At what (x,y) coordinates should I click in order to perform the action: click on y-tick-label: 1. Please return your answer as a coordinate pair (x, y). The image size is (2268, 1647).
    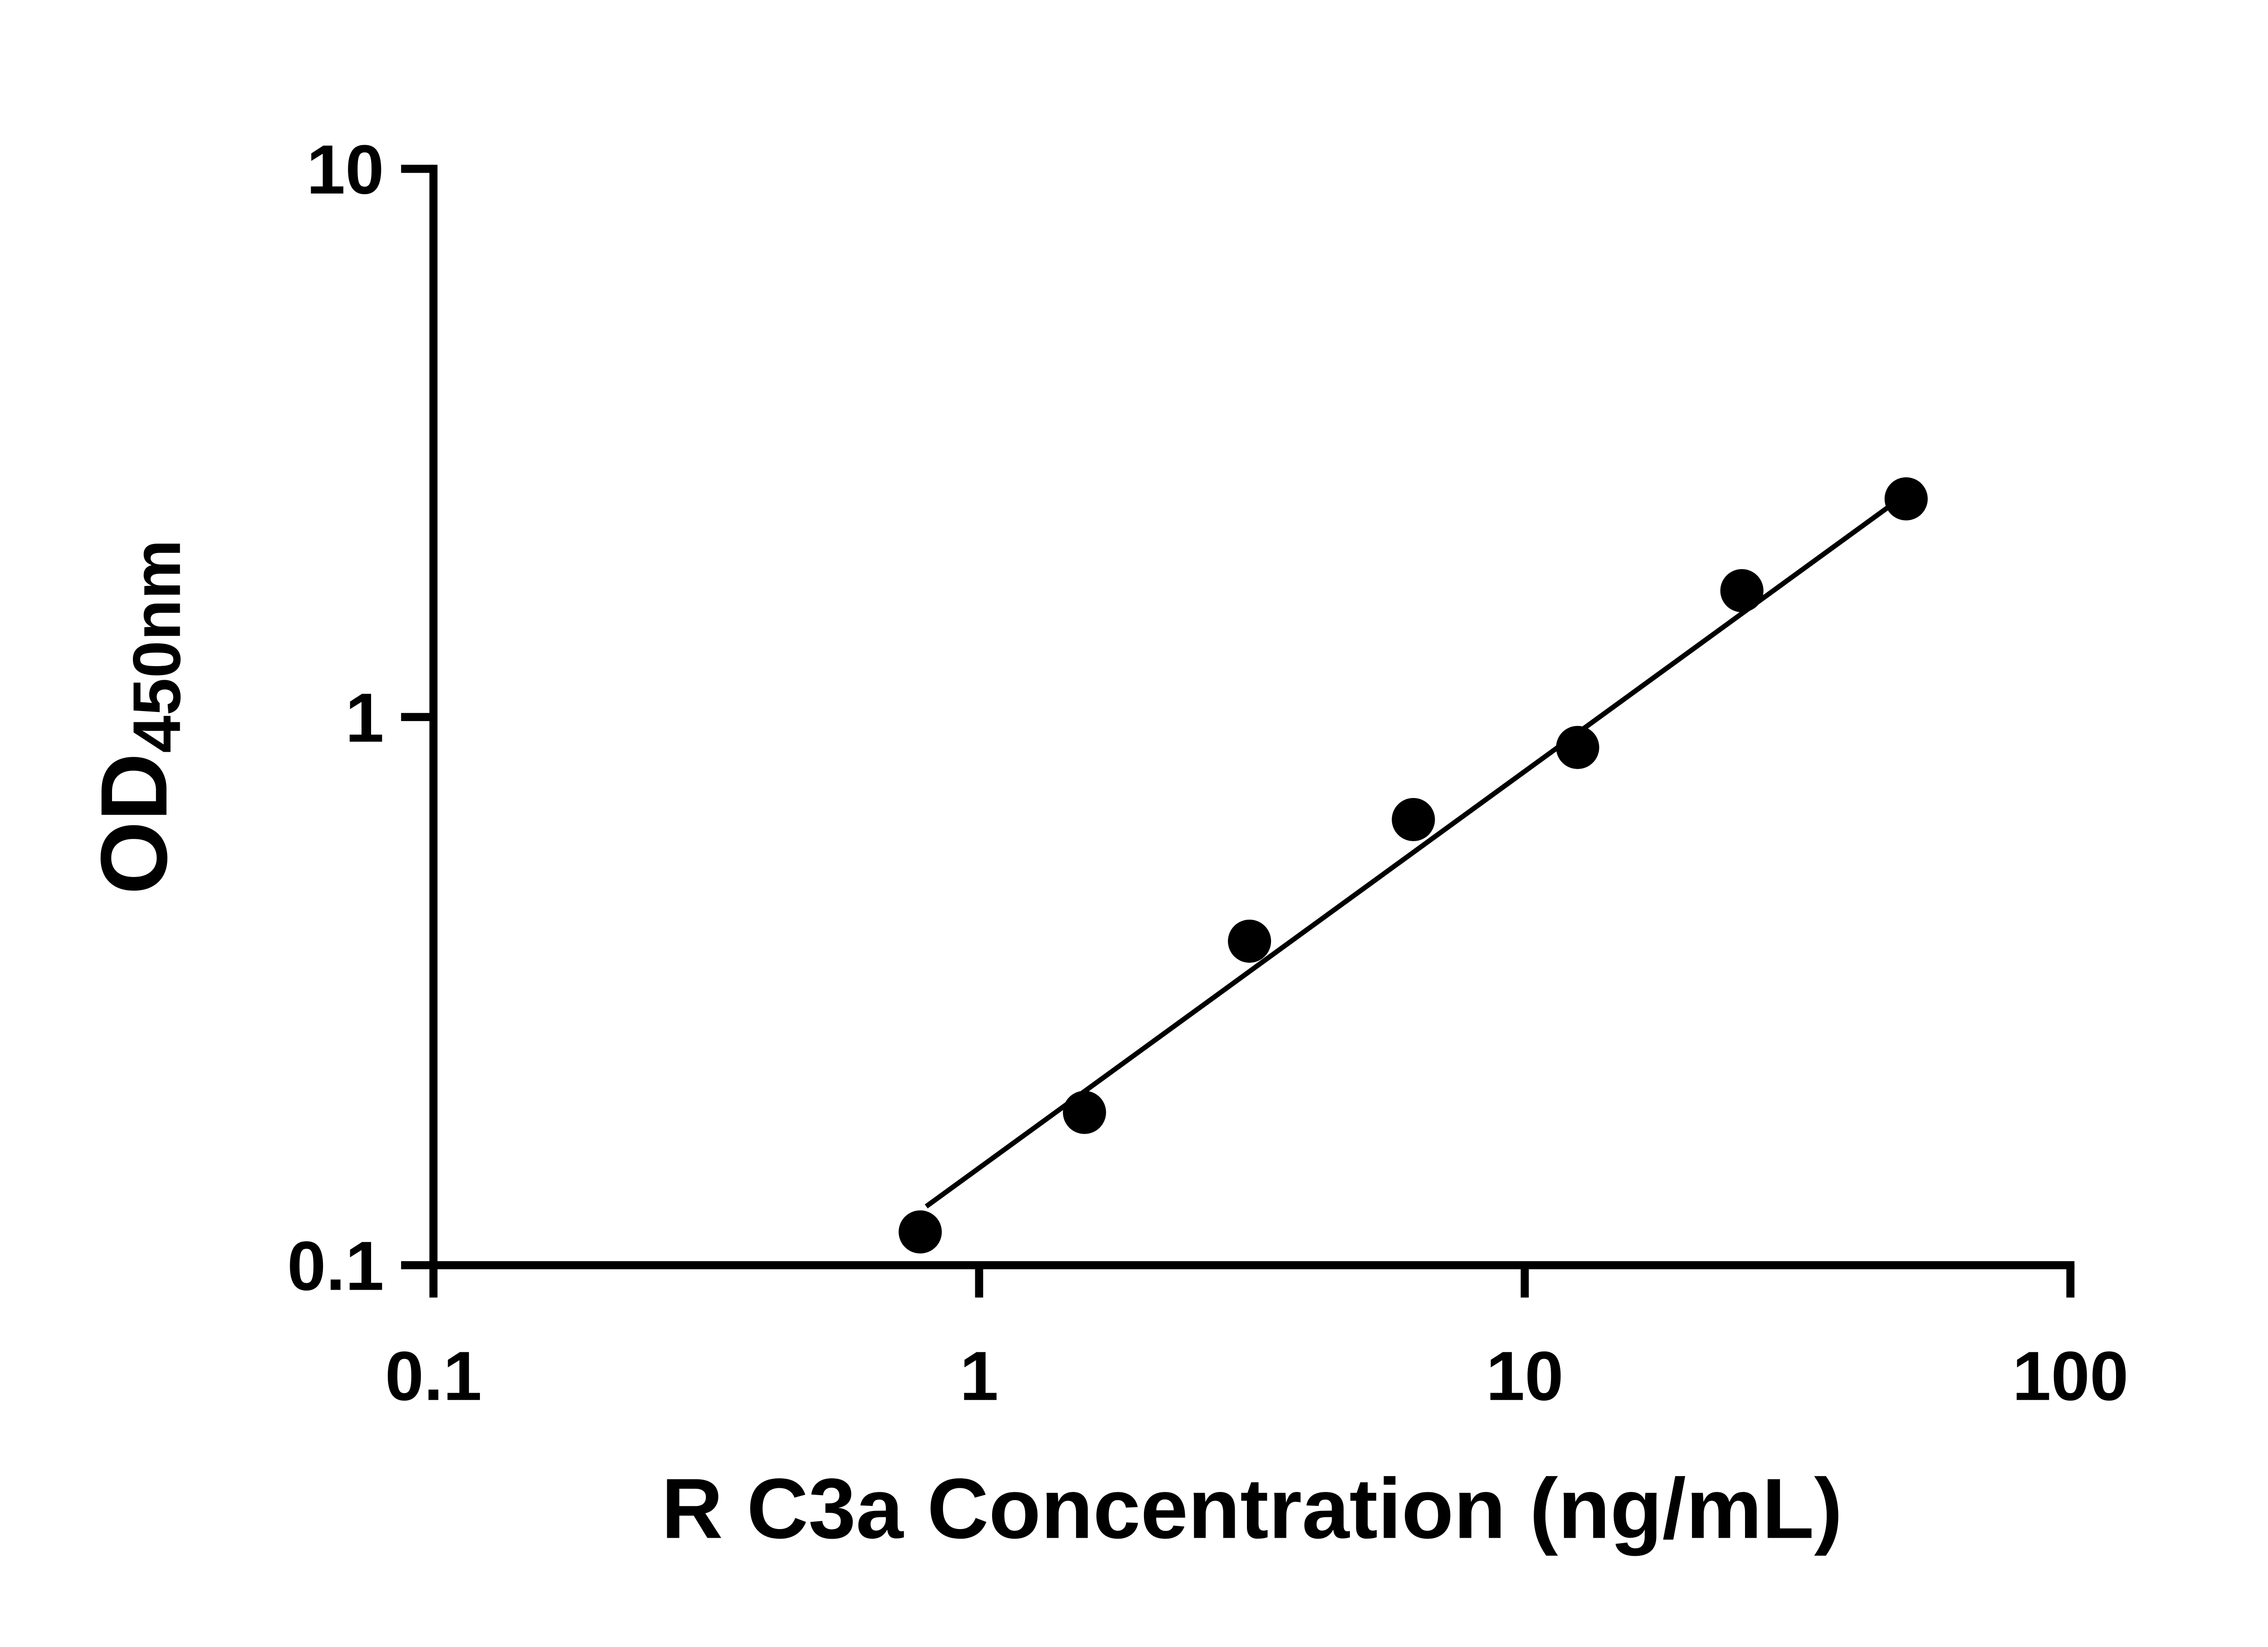
    Looking at the image, I should click on (365, 718).